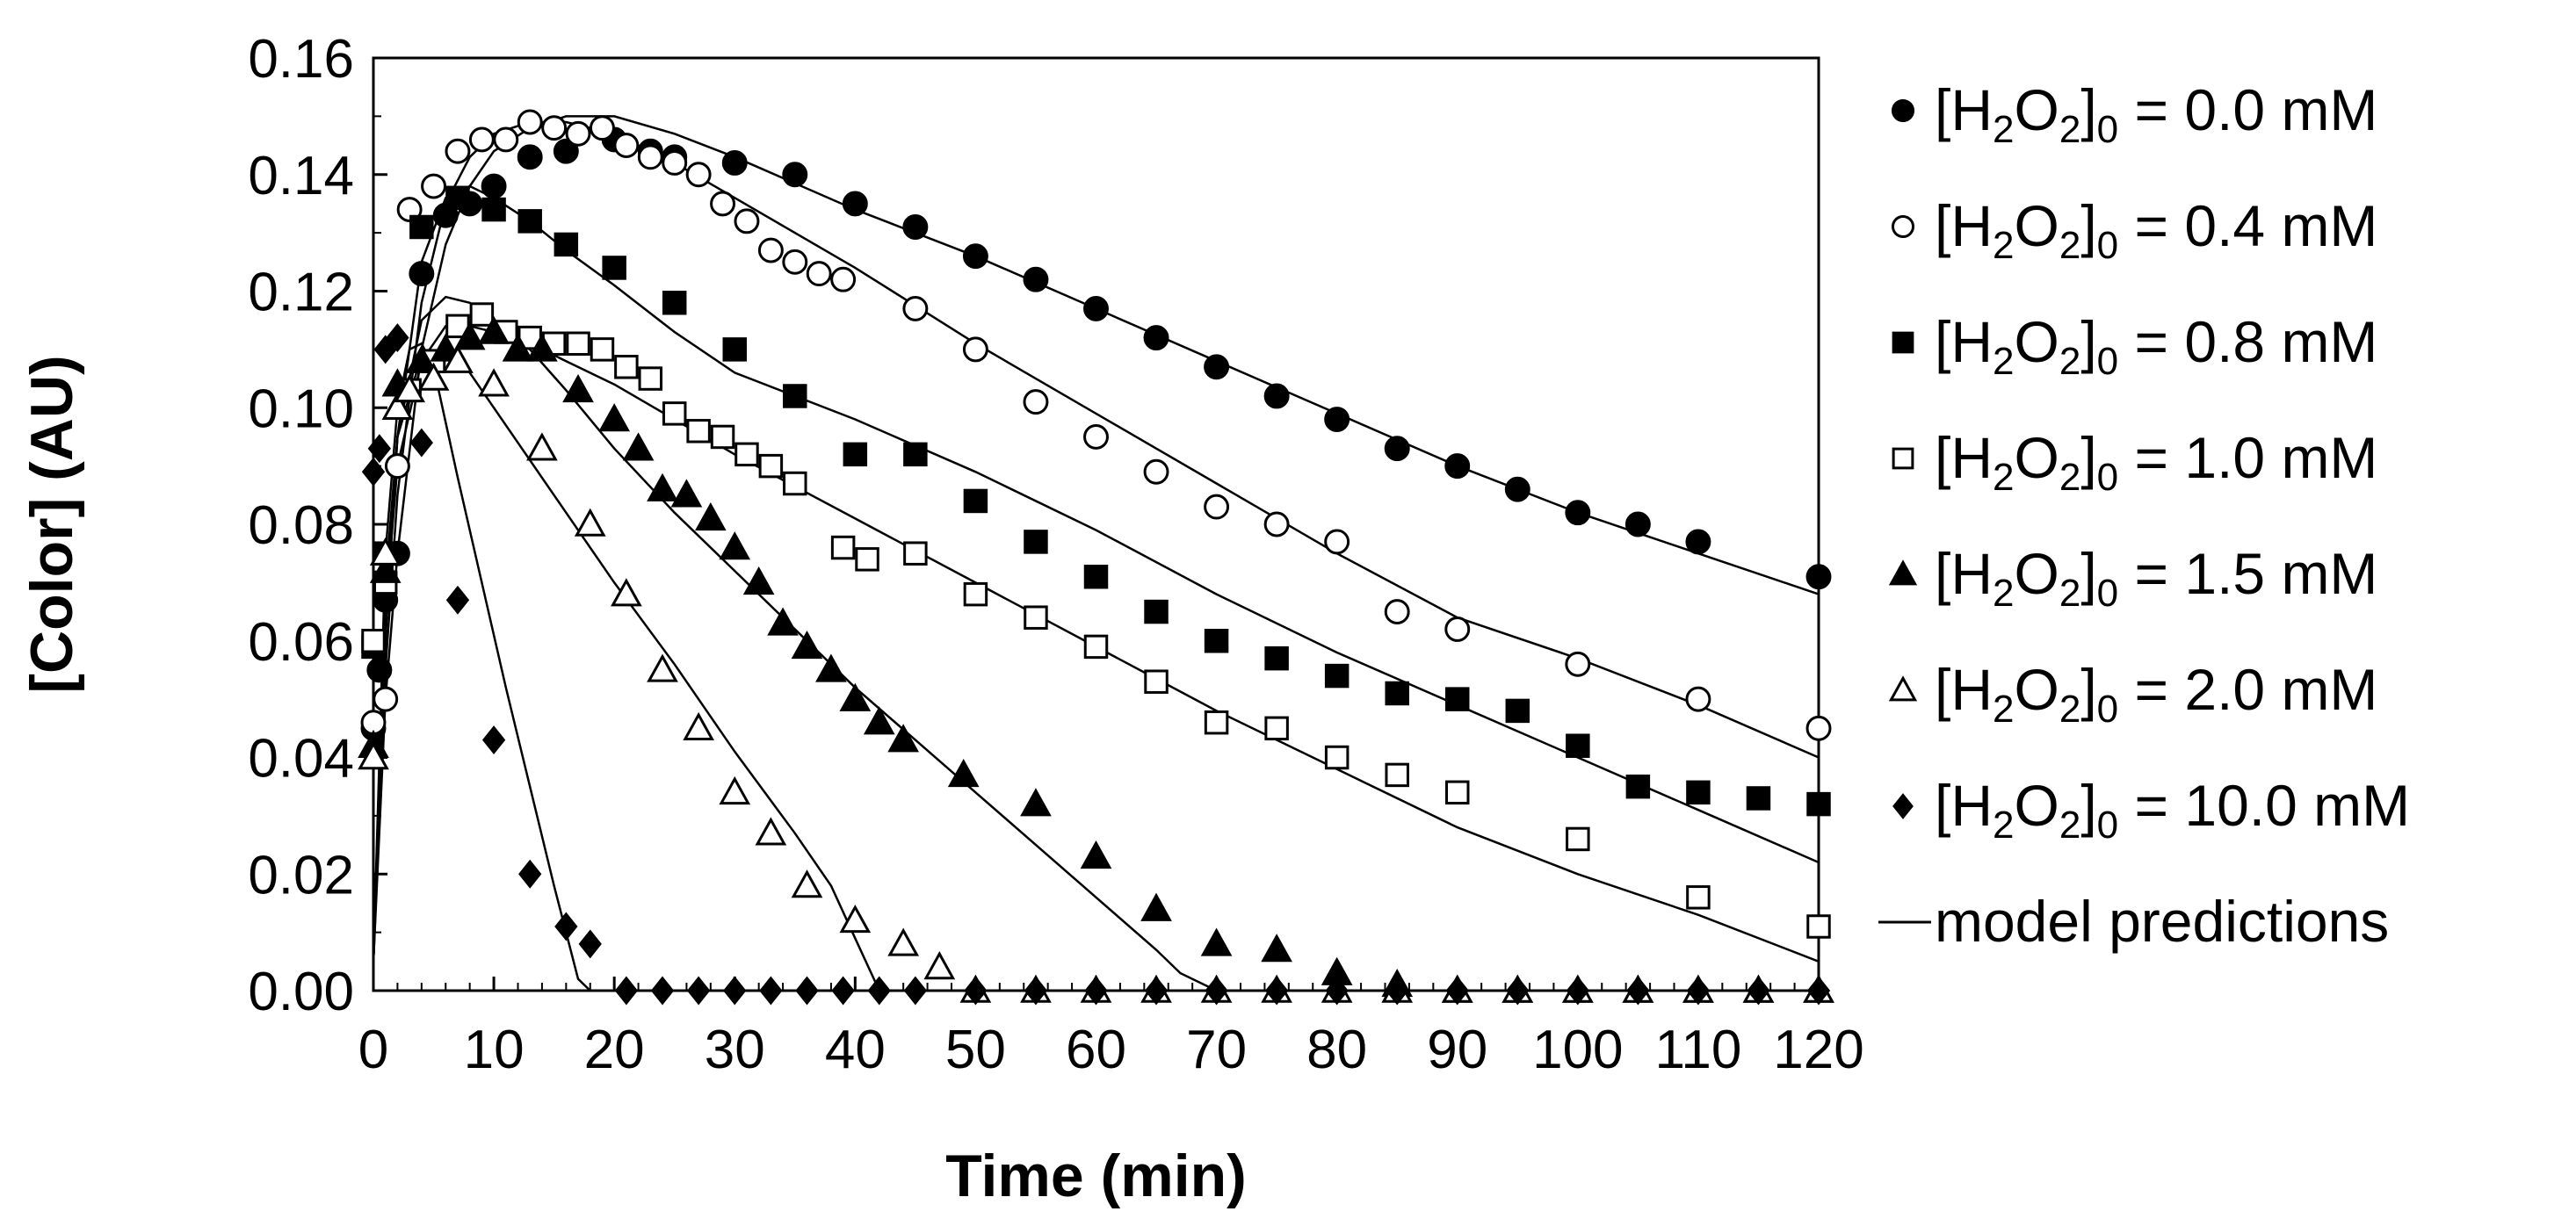 Image resolution: width=2576 pixels, height=1226 pixels. What do you see at coordinates (855, 1050) in the screenshot?
I see `x-tick-label: 40` at bounding box center [855, 1050].